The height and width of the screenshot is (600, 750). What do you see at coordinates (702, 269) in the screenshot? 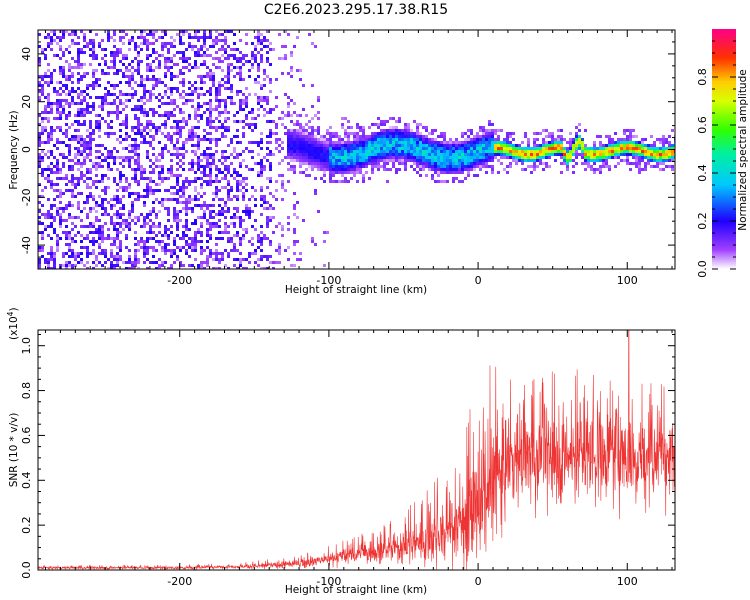
I see `colorbar-tick-label: 0.0` at bounding box center [702, 269].